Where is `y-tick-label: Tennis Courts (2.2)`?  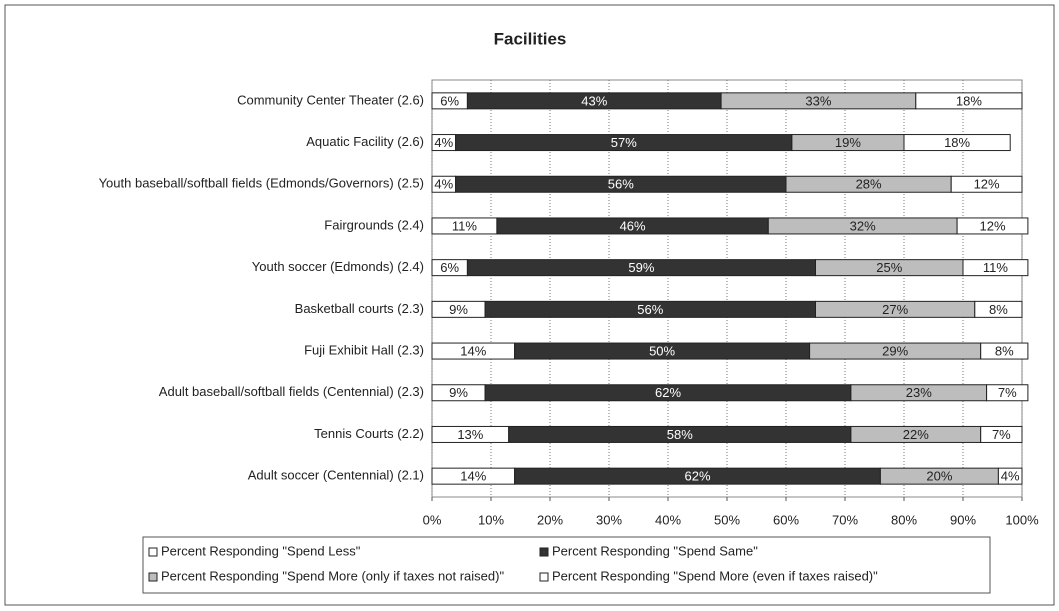 y-tick-label: Tennis Courts (2.2) is located at coordinates (369, 433).